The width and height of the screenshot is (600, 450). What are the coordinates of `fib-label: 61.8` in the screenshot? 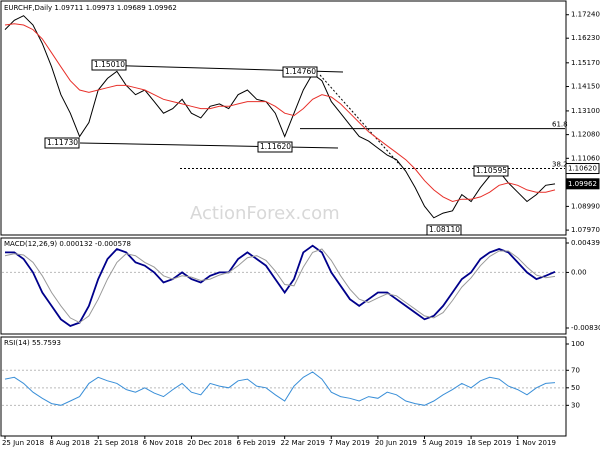 It's located at (560, 125).